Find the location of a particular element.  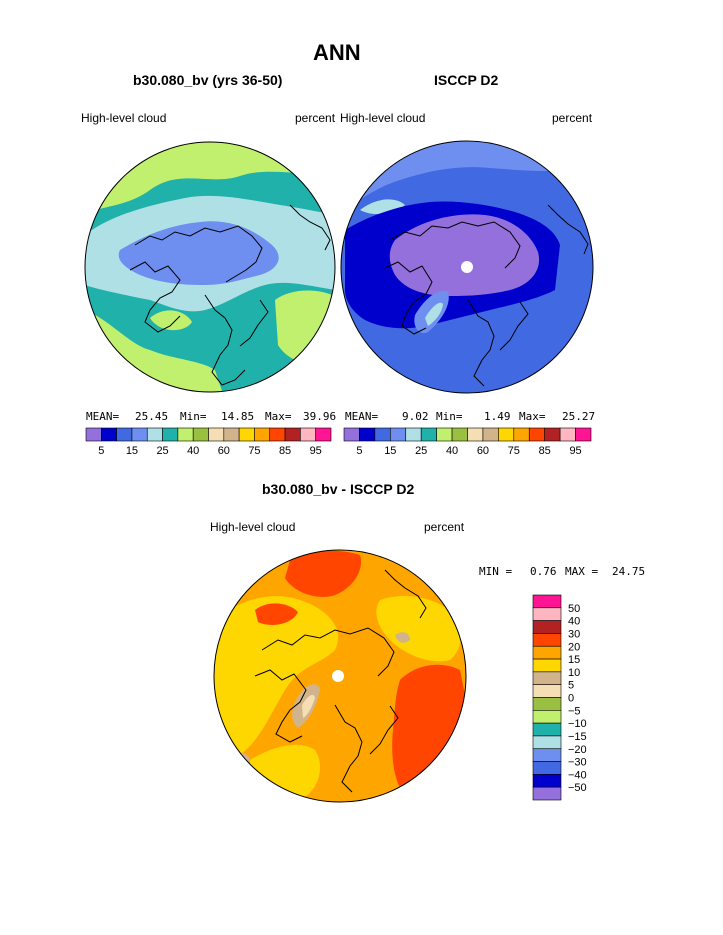

diff-map-region-wheat is located at coordinates (308, 706).